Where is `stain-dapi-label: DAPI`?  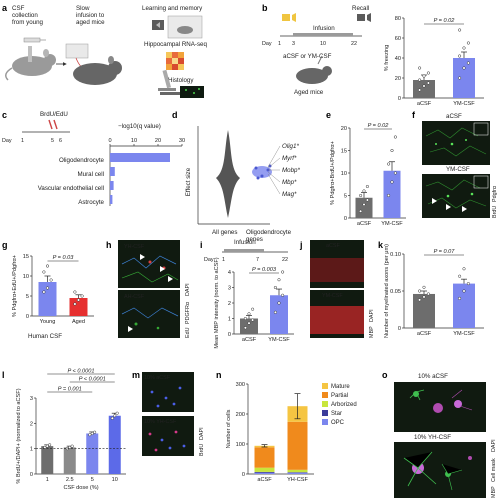
stain-dapi-label: DAPI is located at coordinates (188, 289).